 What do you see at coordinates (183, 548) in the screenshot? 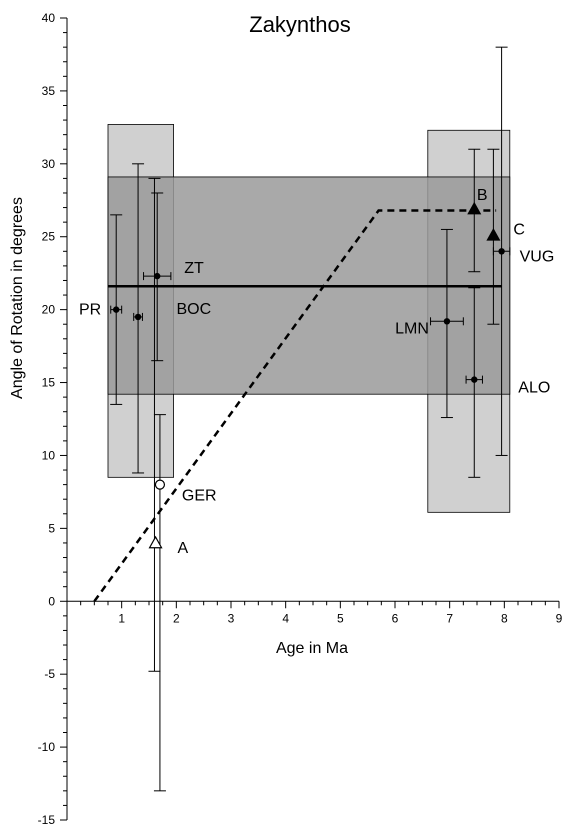
I see `a-label: A` at bounding box center [183, 548].